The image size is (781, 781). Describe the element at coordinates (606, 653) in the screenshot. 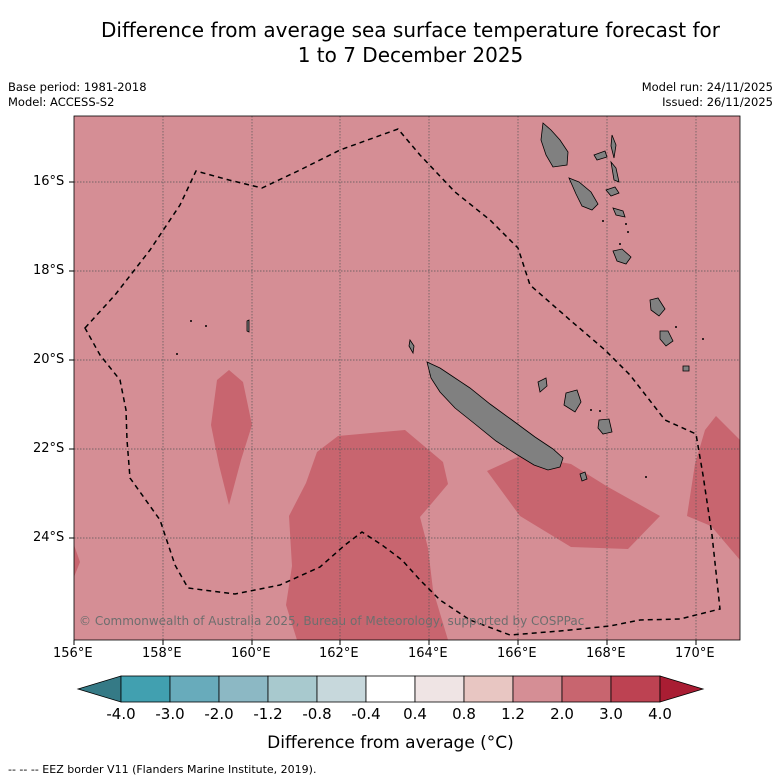

I see `x-tick-label: 168°E` at that location.